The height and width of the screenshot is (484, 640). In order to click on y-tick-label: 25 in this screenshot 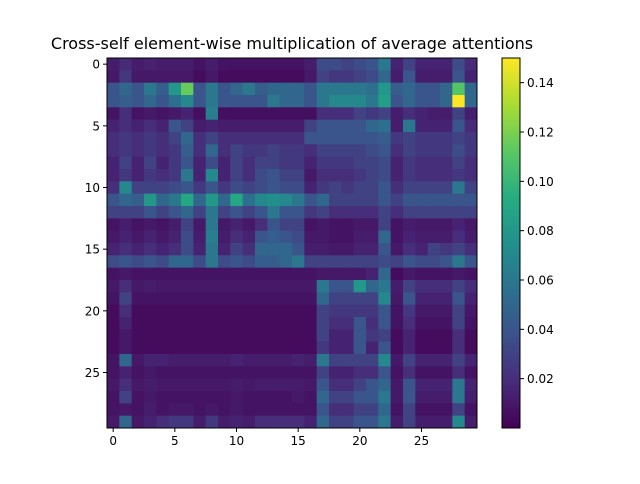, I will do `click(92, 373)`.